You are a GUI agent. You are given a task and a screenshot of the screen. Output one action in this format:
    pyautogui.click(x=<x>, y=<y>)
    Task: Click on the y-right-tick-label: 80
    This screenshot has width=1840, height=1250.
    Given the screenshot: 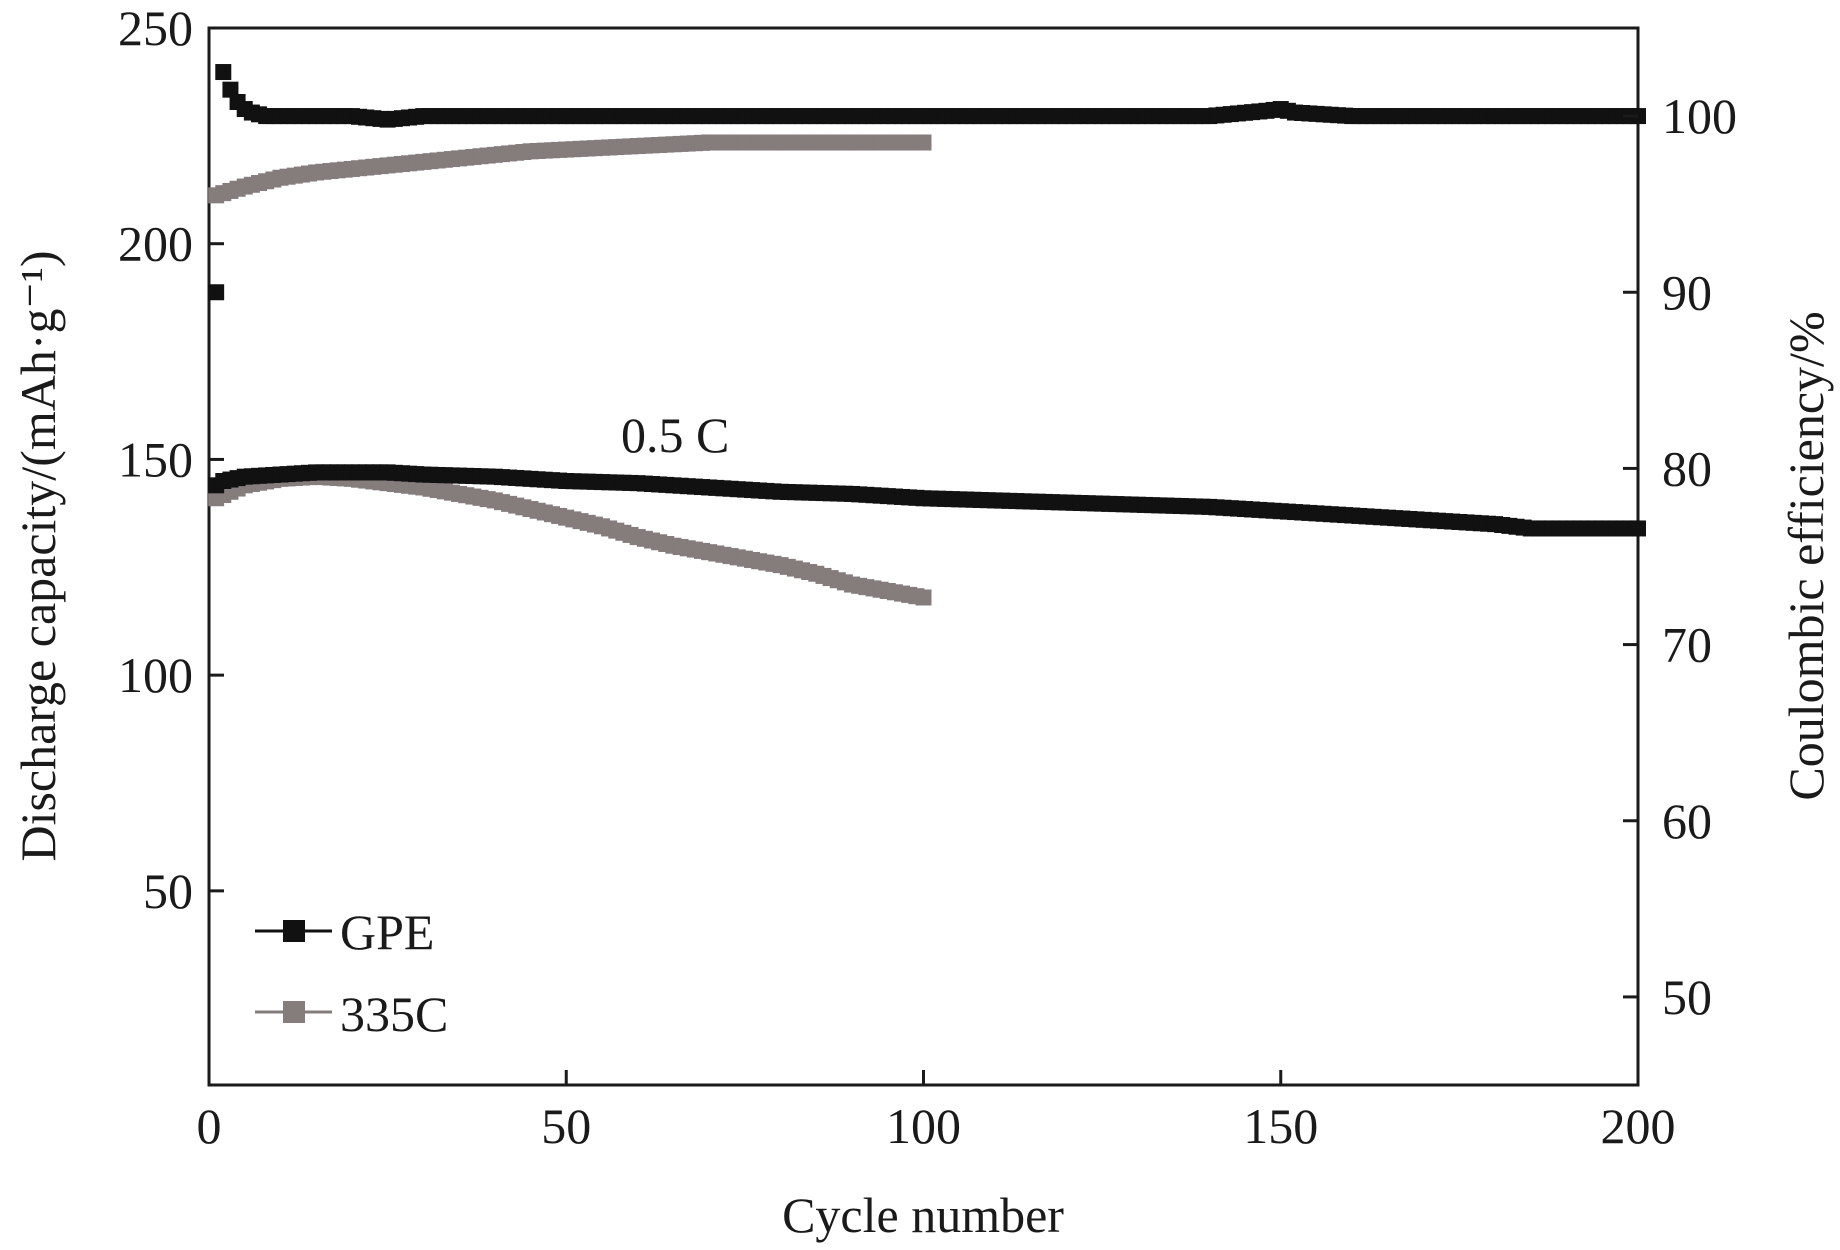 What is the action you would take?
    pyautogui.click(x=1687, y=468)
    